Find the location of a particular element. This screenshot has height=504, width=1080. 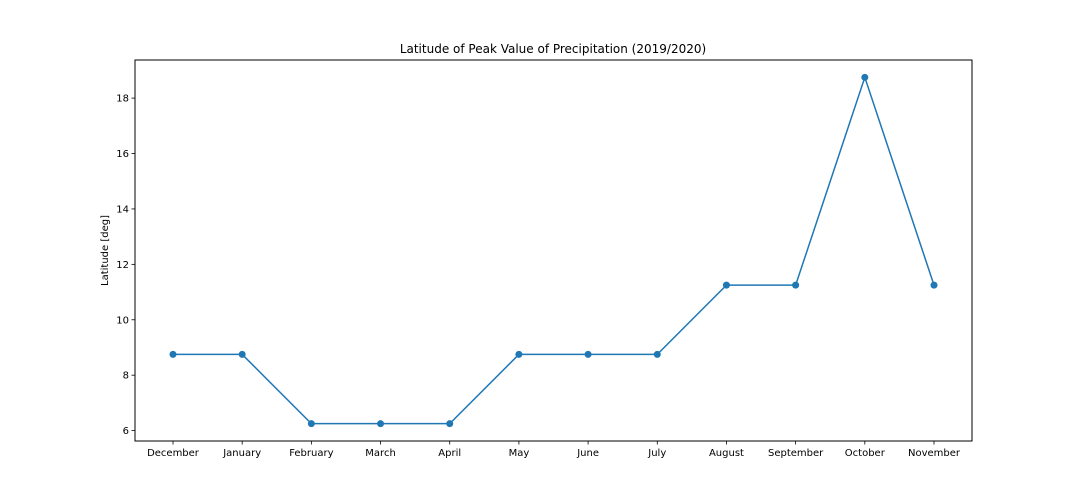

x-tick-label: September is located at coordinates (796, 453).